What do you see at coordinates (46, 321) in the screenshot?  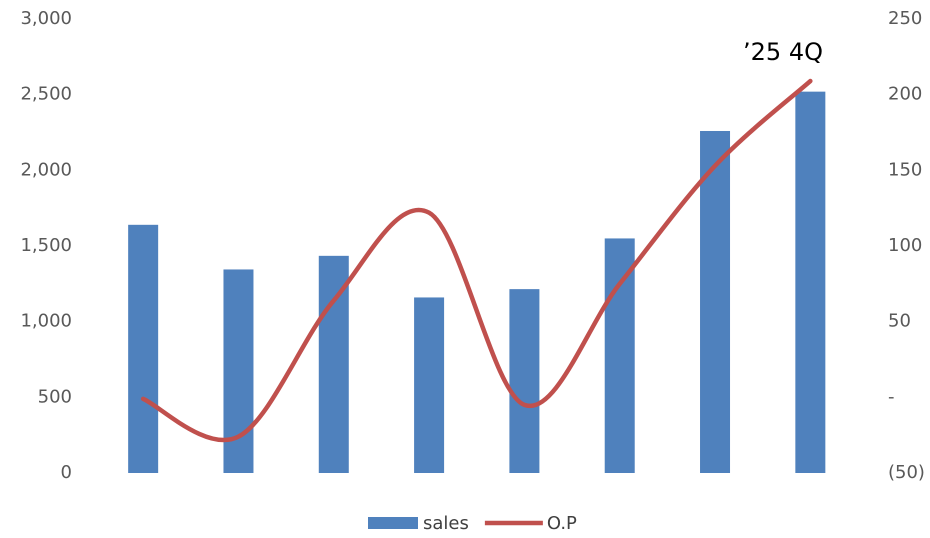 I see `y-tick-label: 1,000` at bounding box center [46, 321].